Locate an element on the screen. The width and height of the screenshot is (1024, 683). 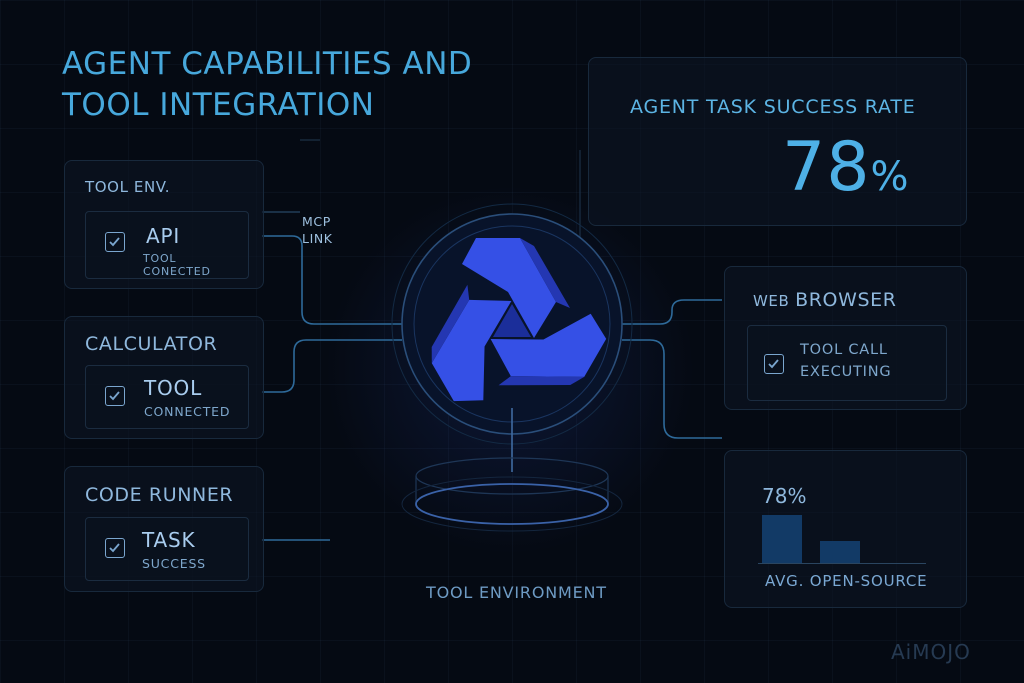
bar-data-label: 78% is located at coordinates (784, 496).